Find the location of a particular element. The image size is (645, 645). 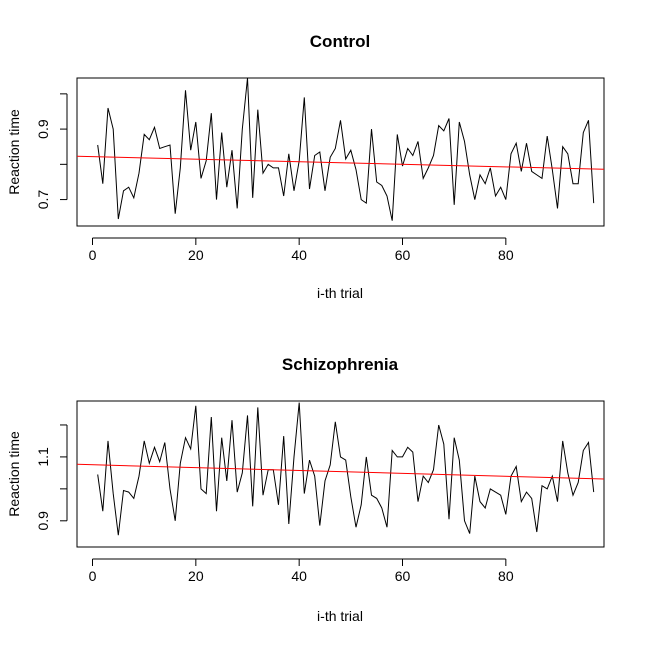

y-tick-label: 0.7 is located at coordinates (43, 200).